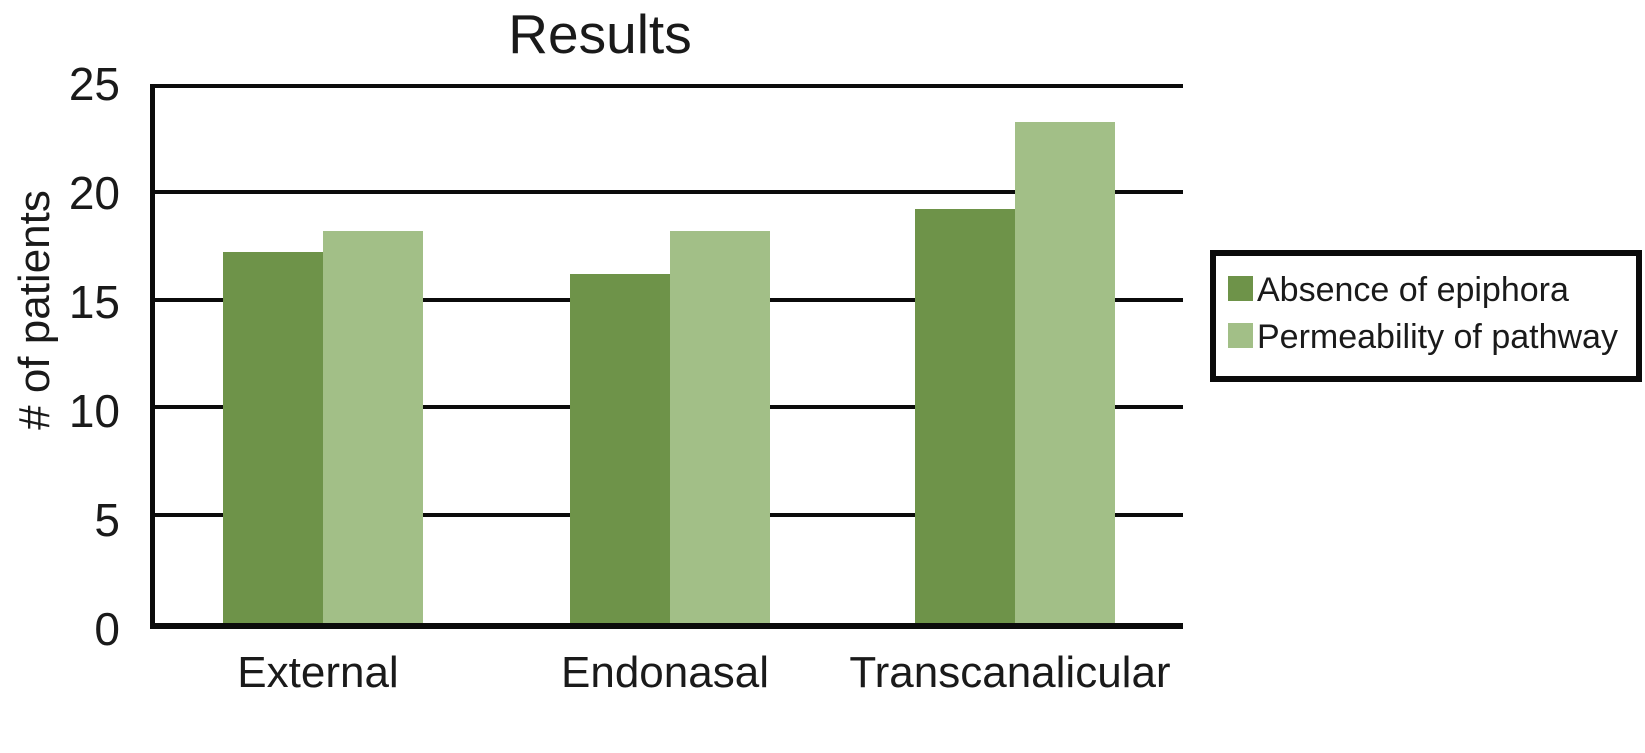 The width and height of the screenshot is (1645, 753). Describe the element at coordinates (1010, 672) in the screenshot. I see `x-label-transcanalicular: Transcanalicular` at that location.